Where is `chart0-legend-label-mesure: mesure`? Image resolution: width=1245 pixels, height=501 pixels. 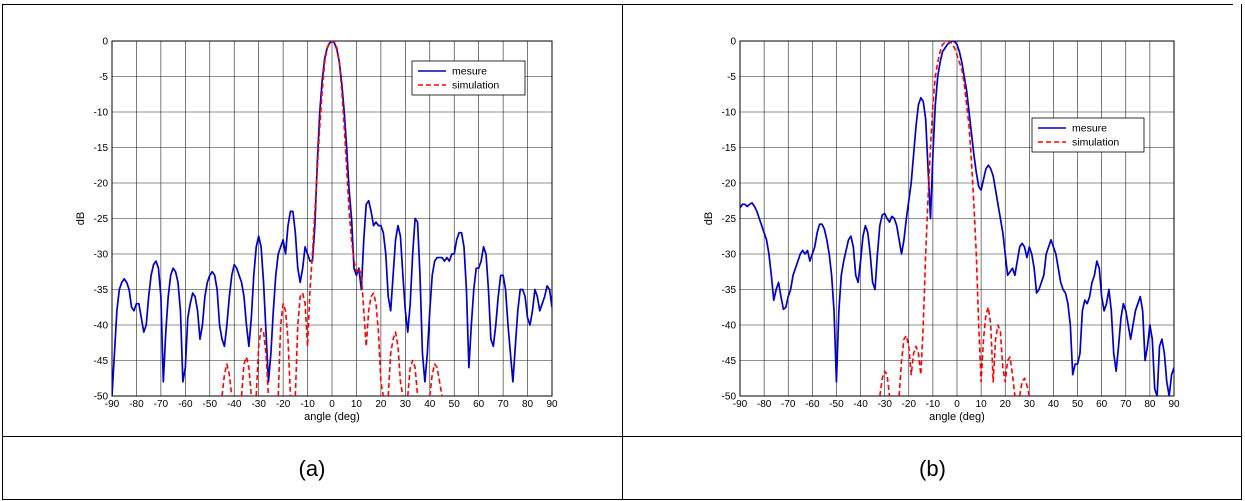
chart0-legend-label-mesure: mesure is located at coordinates (469, 72).